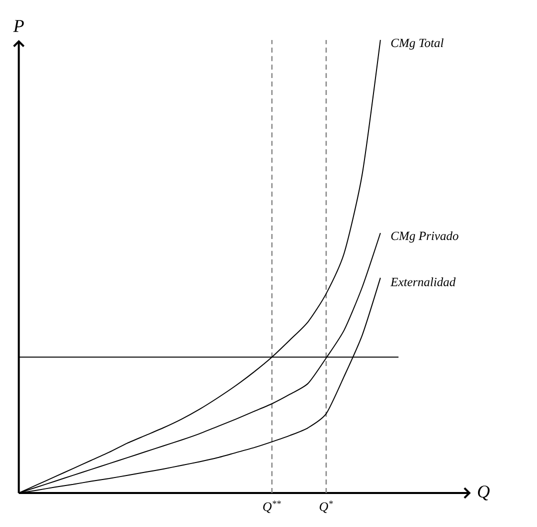 Image resolution: width=537 pixels, height=527 pixels. I want to click on series-label: Externalidad, so click(423, 281).